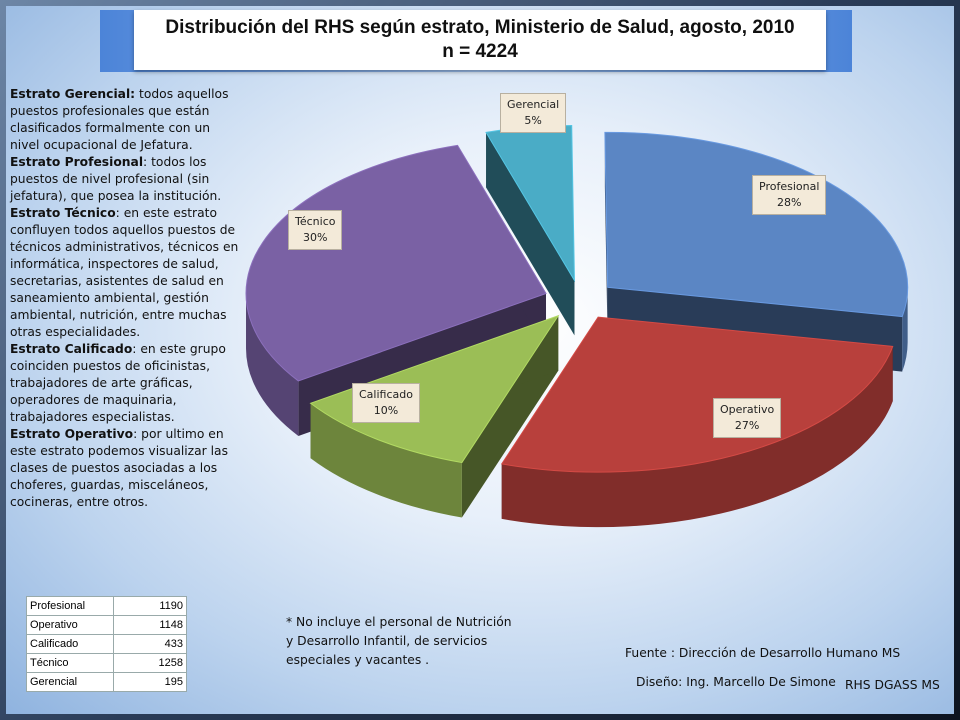 The width and height of the screenshot is (960, 720). I want to click on label-tecnico-name: Técnico, so click(315, 221).